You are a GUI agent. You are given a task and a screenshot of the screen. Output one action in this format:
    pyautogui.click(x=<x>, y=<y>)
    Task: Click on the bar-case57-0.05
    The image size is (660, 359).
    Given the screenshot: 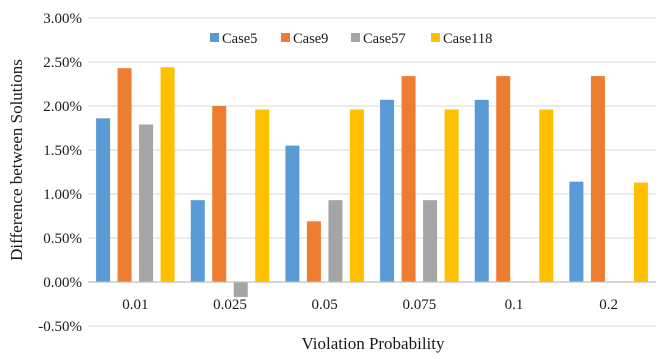 What is the action you would take?
    pyautogui.click(x=335, y=241)
    